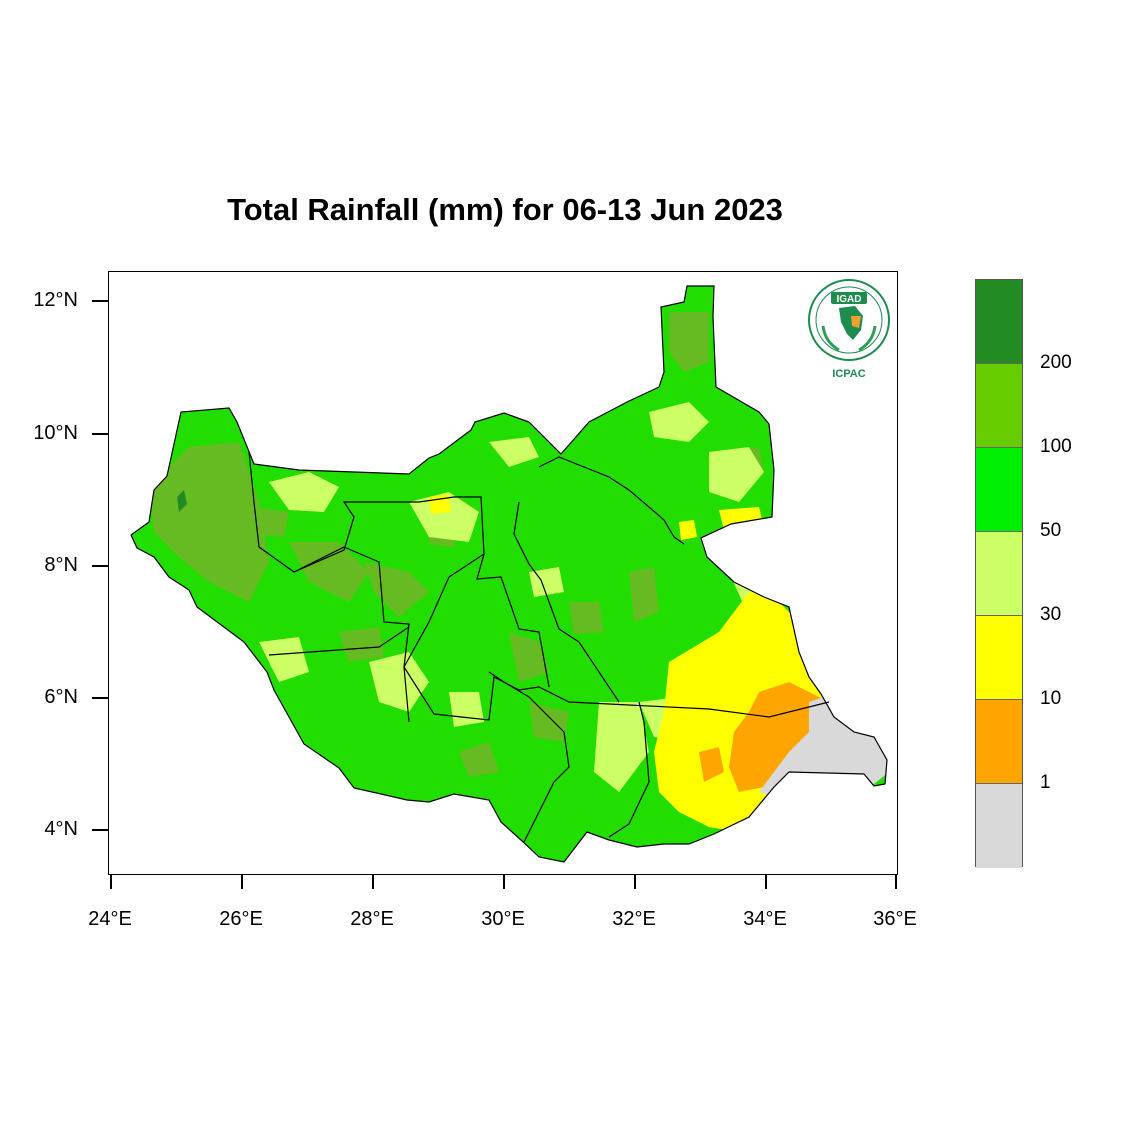  Describe the element at coordinates (373, 882) in the screenshot. I see `x-tick-28e` at that location.